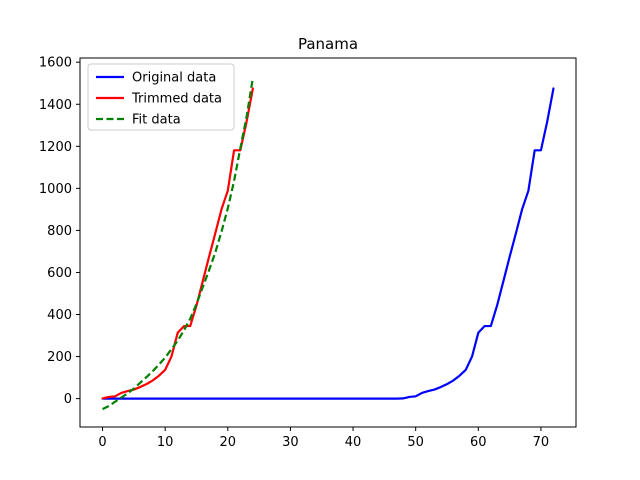 This screenshot has width=640, height=480. Describe the element at coordinates (165, 442) in the screenshot. I see `x-tick-label: 10` at that location.